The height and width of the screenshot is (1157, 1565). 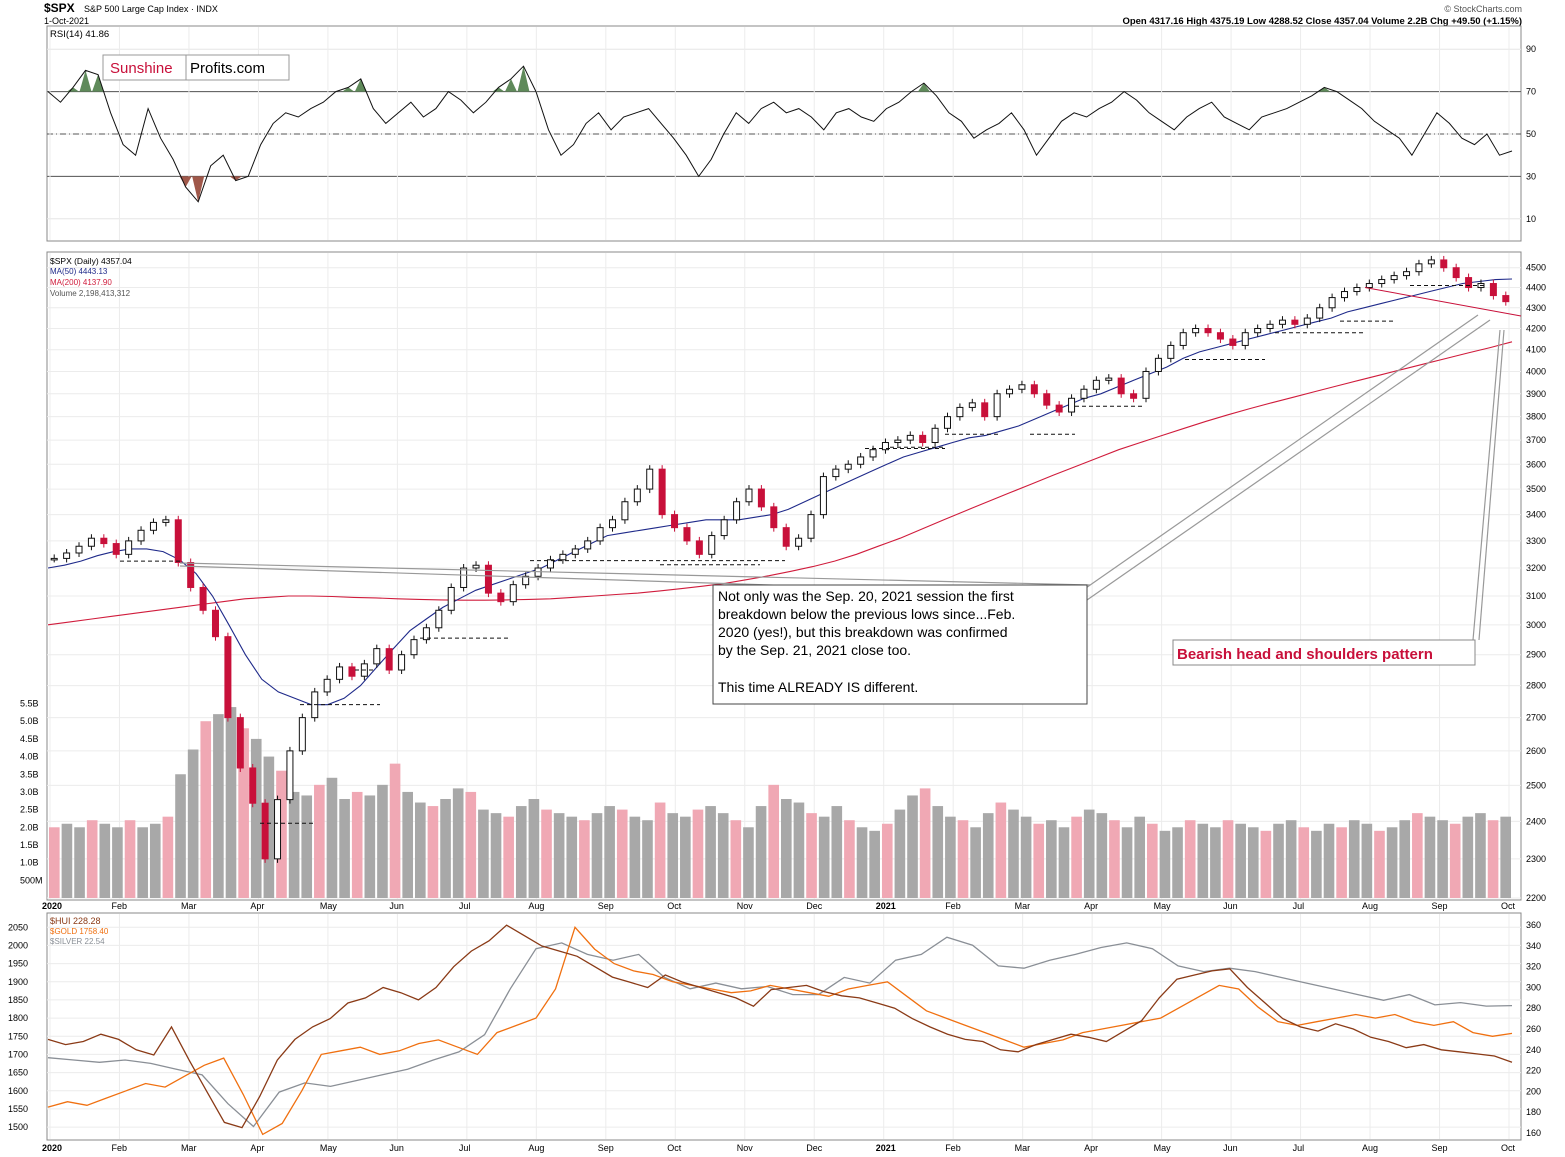 What do you see at coordinates (18, 1036) in the screenshot?
I see `metals-left-tick: 1750` at bounding box center [18, 1036].